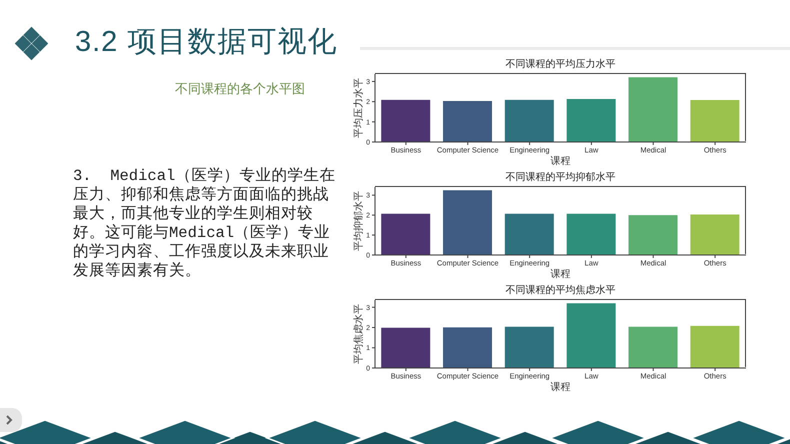 The image size is (790, 444). I want to click on y-axis-title: 平均抑郁水平, so click(358, 221).